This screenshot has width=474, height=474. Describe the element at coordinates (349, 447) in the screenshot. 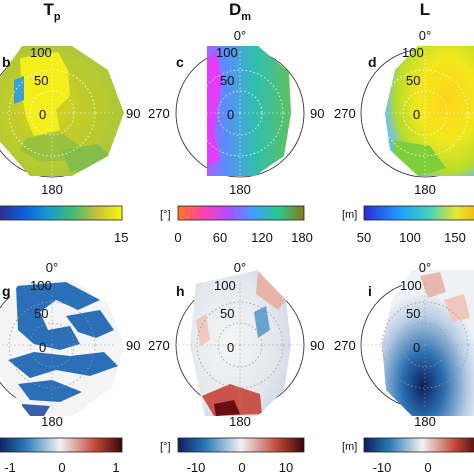

I see `cb-unit-i: [m]` at that location.